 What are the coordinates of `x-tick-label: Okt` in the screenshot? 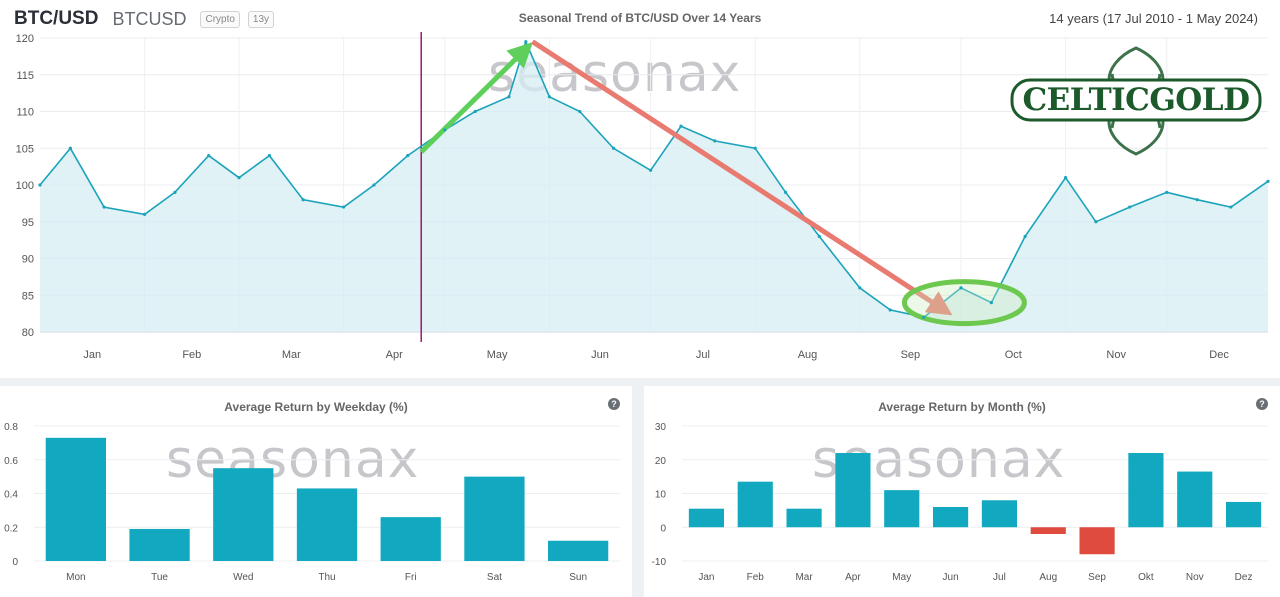 It's located at (1146, 577).